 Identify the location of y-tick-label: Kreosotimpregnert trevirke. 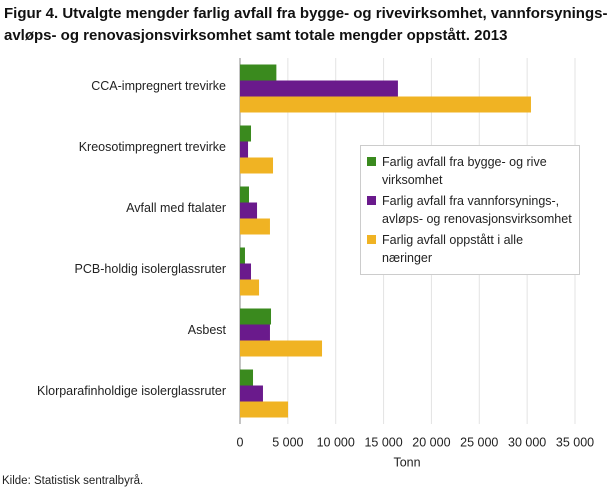
(152, 147).